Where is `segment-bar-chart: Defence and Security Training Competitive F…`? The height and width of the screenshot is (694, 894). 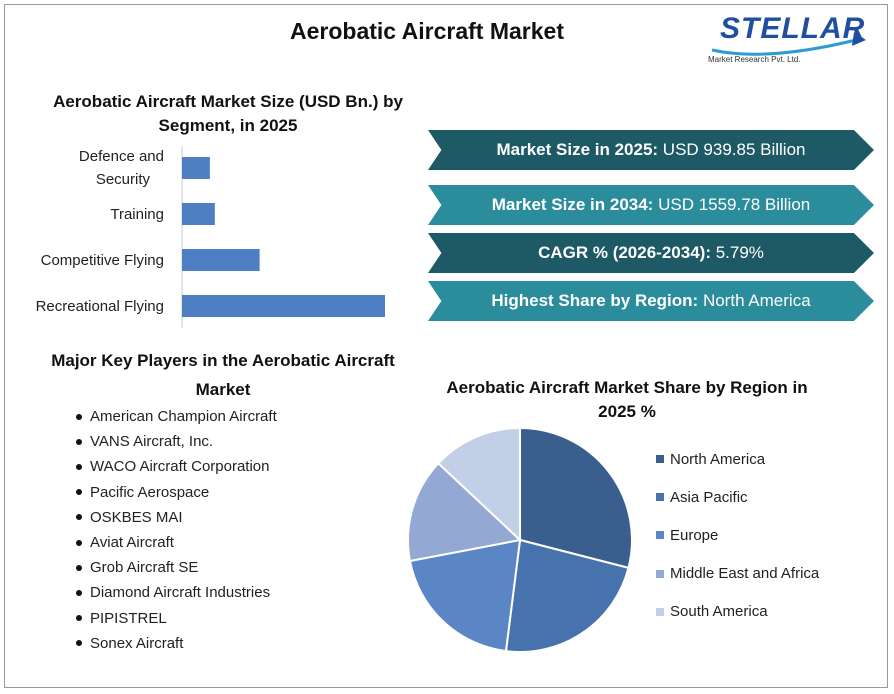 segment-bar-chart: Defence and Security Training Competitive F… is located at coordinates (210, 237).